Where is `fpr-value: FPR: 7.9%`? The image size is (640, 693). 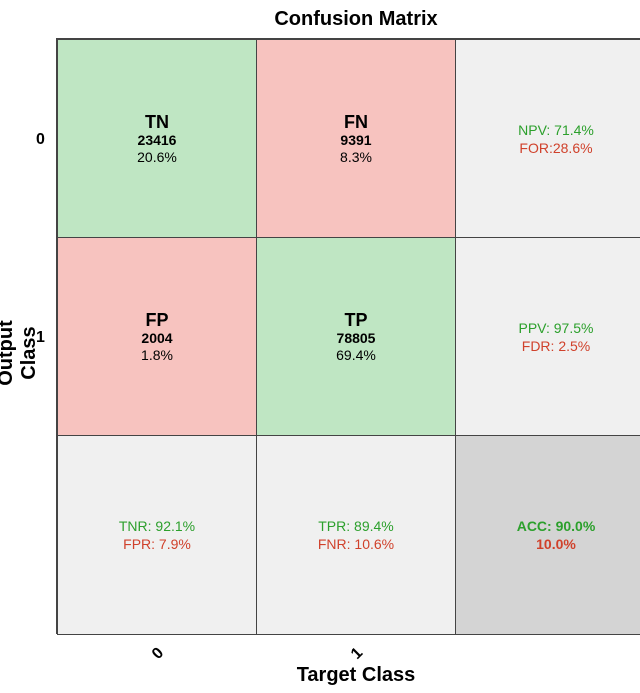
fpr-value: FPR: 7.9% is located at coordinates (157, 544).